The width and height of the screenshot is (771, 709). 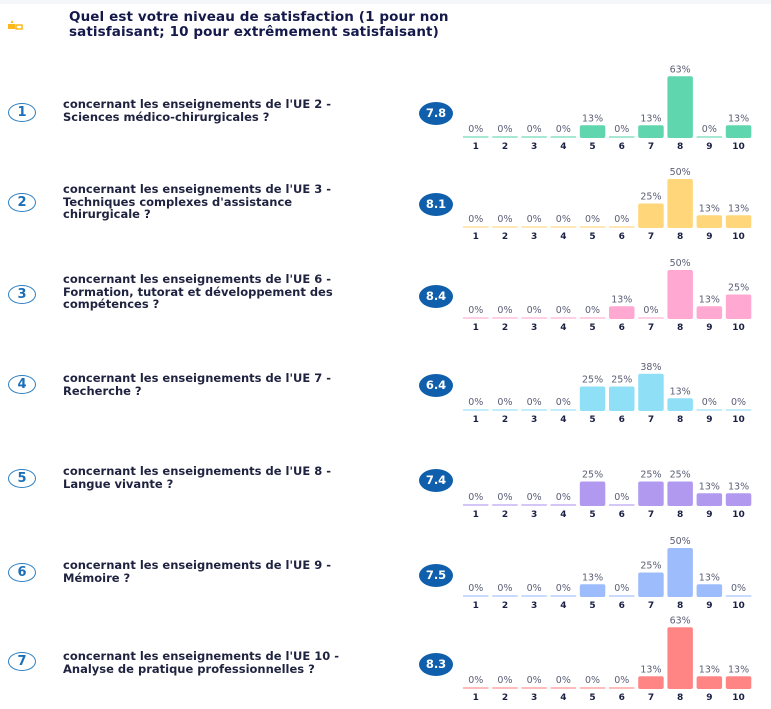 What do you see at coordinates (111, 304) in the screenshot?
I see `question-text-line: compétences ?` at bounding box center [111, 304].